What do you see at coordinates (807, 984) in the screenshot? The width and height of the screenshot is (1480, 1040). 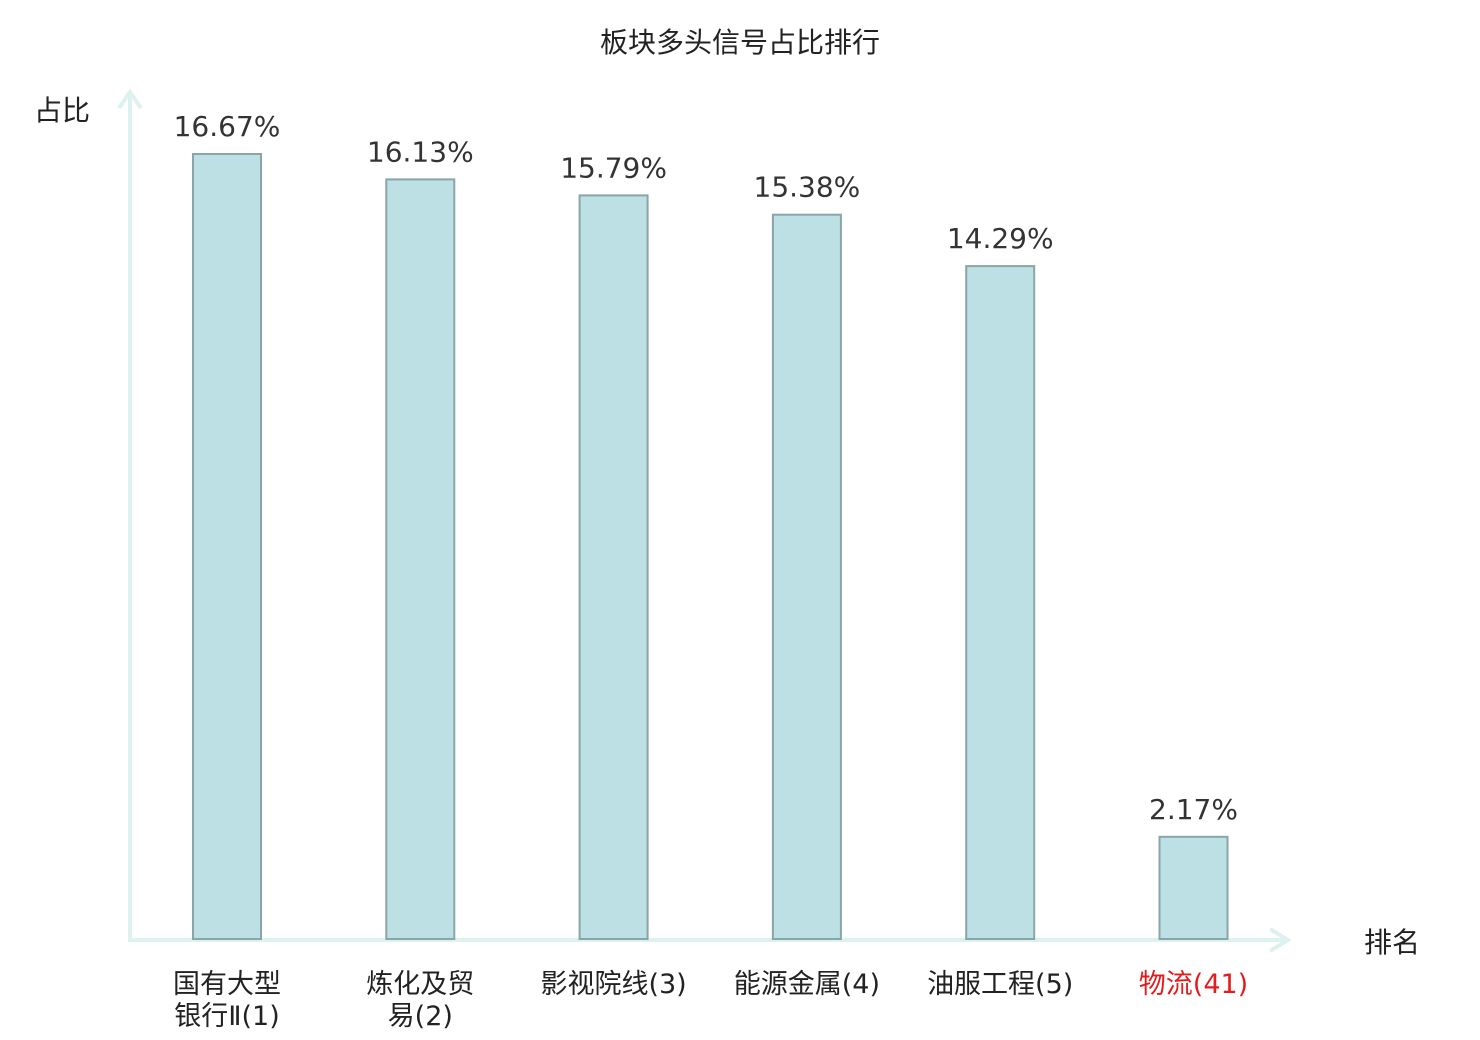 I see `x-tick-label: 能源金属(4)` at bounding box center [807, 984].